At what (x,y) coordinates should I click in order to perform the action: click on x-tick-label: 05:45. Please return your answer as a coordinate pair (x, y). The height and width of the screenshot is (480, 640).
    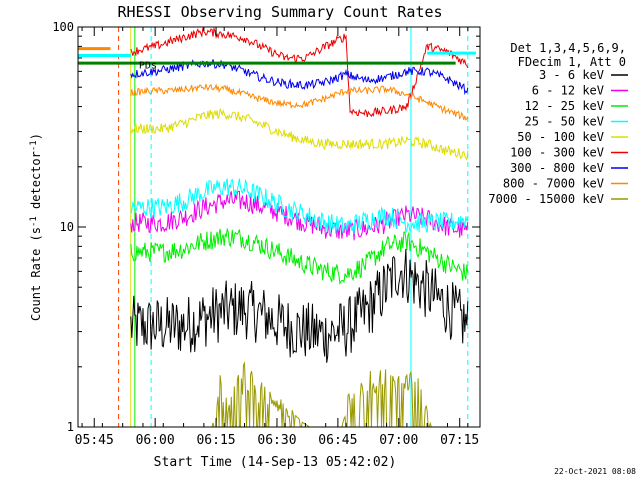
    Looking at the image, I should click on (94, 440).